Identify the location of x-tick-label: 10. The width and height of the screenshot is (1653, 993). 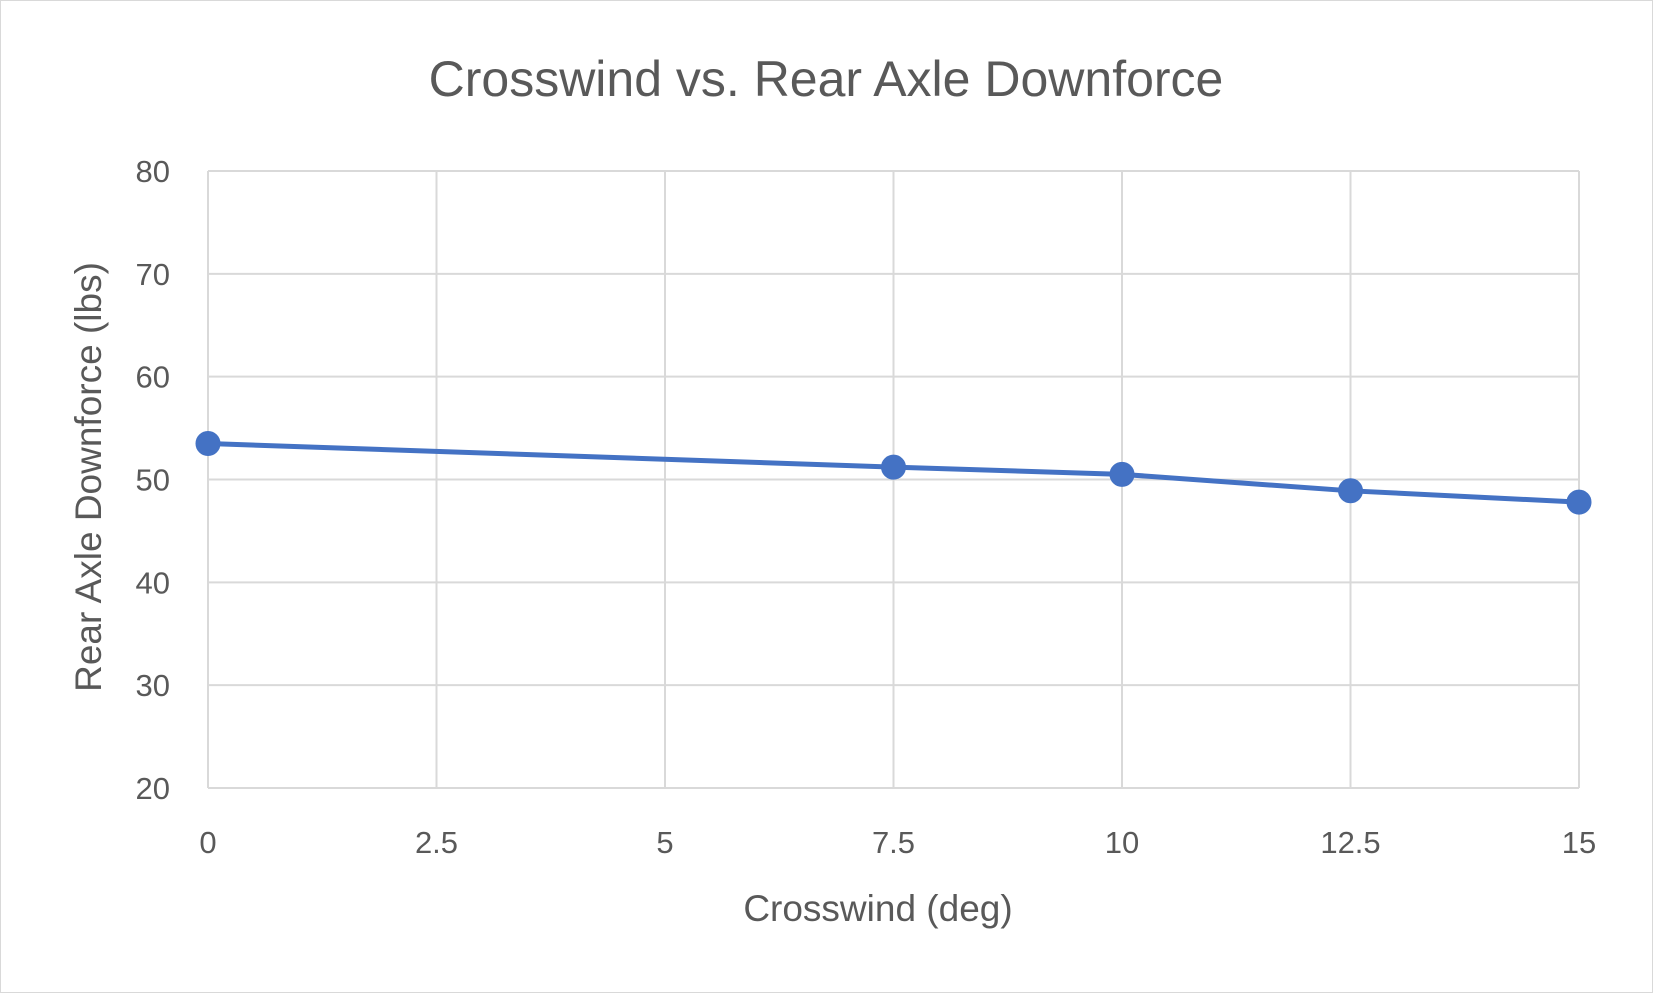
(1122, 842).